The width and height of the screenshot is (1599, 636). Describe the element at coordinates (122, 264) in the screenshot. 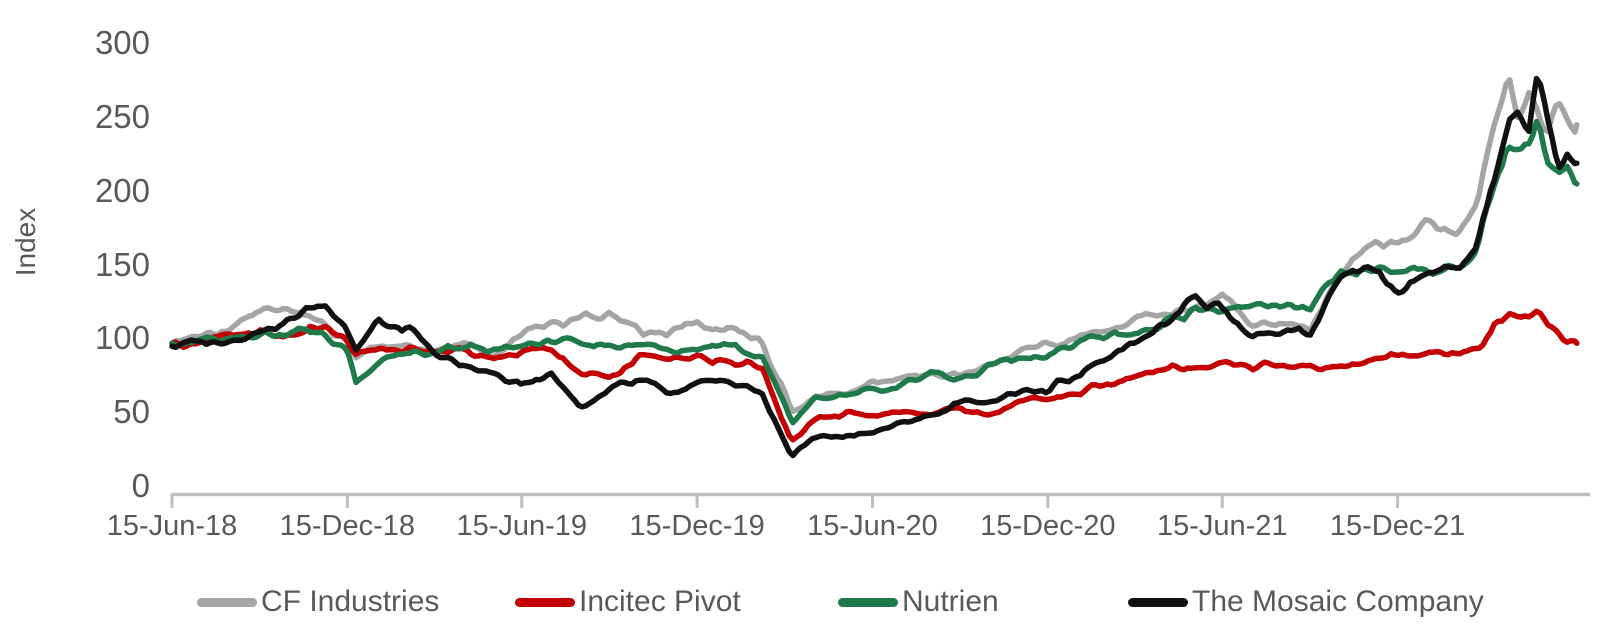

I see `y-axis-tick-label: 150` at that location.